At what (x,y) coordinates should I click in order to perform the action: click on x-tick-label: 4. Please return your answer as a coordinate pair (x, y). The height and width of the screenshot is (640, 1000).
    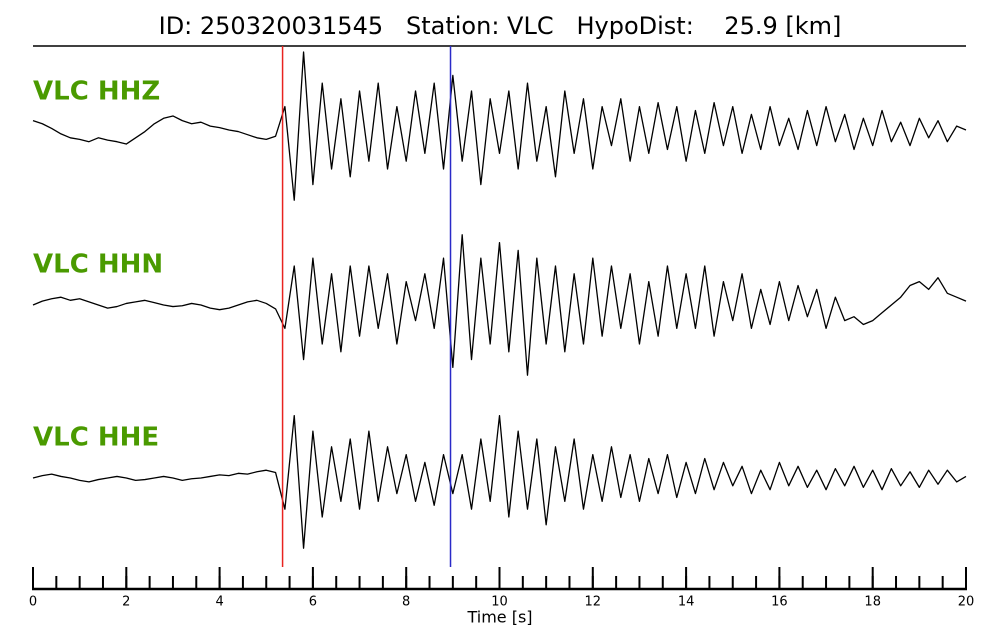
    Looking at the image, I should click on (219, 602).